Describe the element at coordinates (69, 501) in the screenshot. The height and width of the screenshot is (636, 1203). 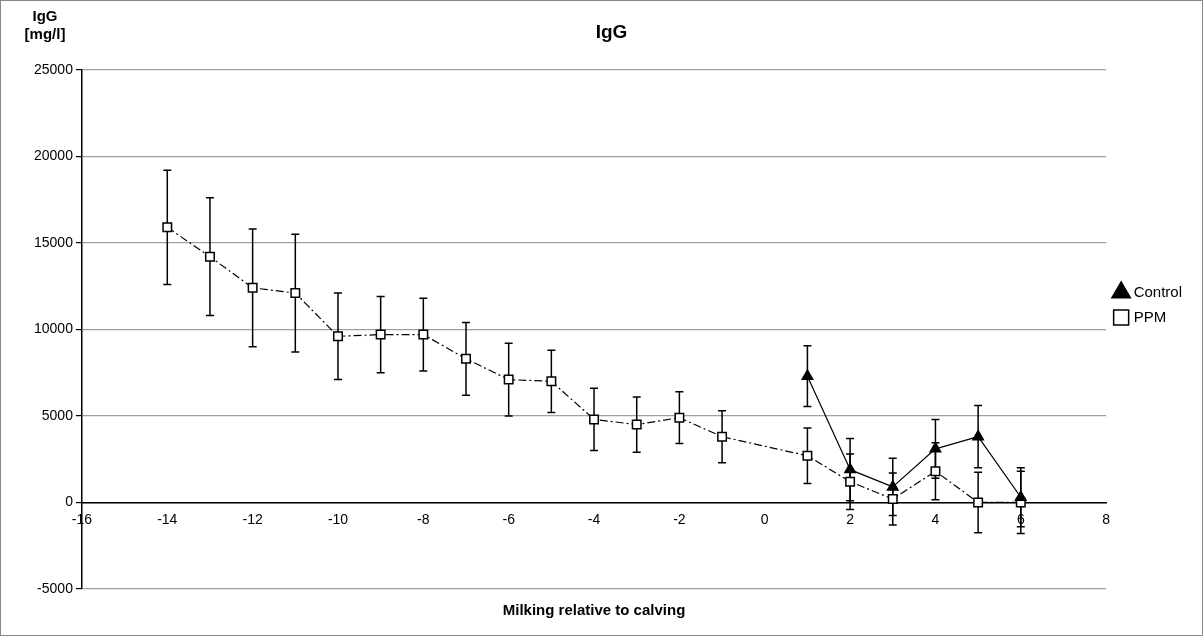
I see `y-tick-label: 0` at that location.